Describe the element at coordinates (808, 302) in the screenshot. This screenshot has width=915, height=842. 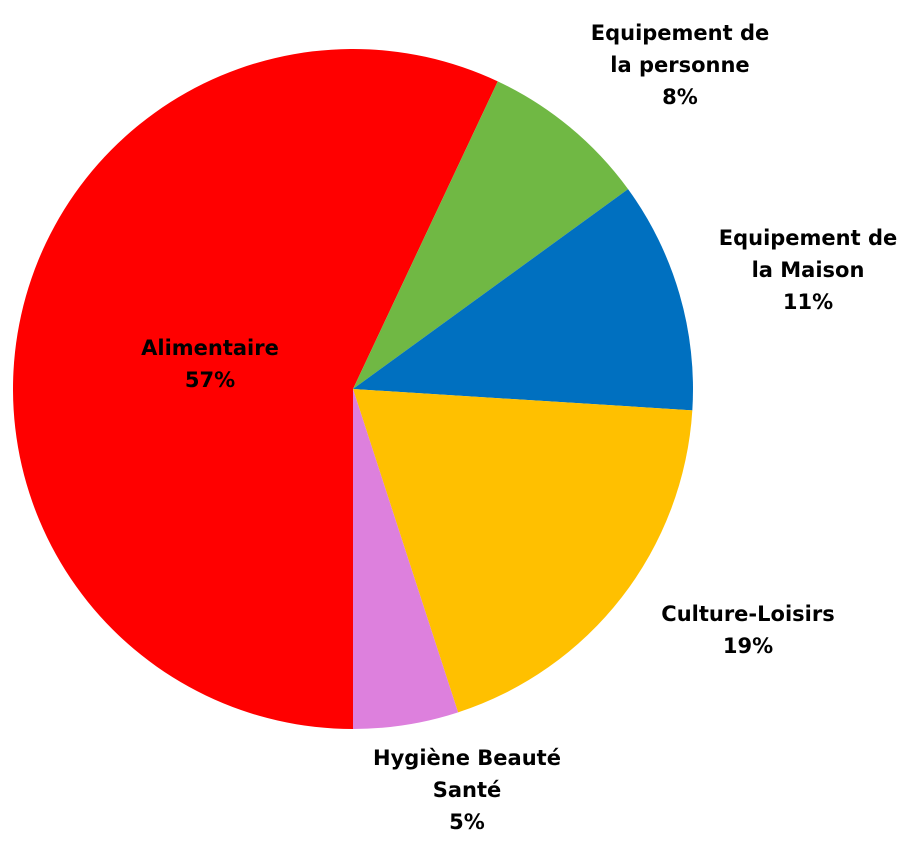
I see `value-label: 11%` at that location.